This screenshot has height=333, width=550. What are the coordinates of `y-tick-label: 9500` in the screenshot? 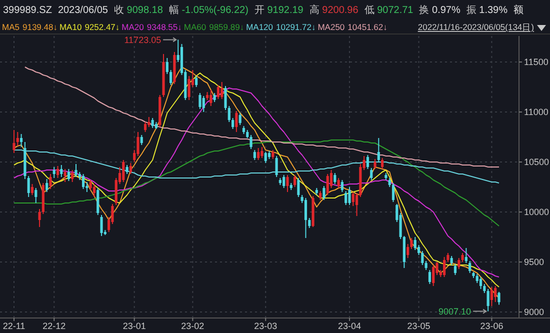 It's located at (534, 262).